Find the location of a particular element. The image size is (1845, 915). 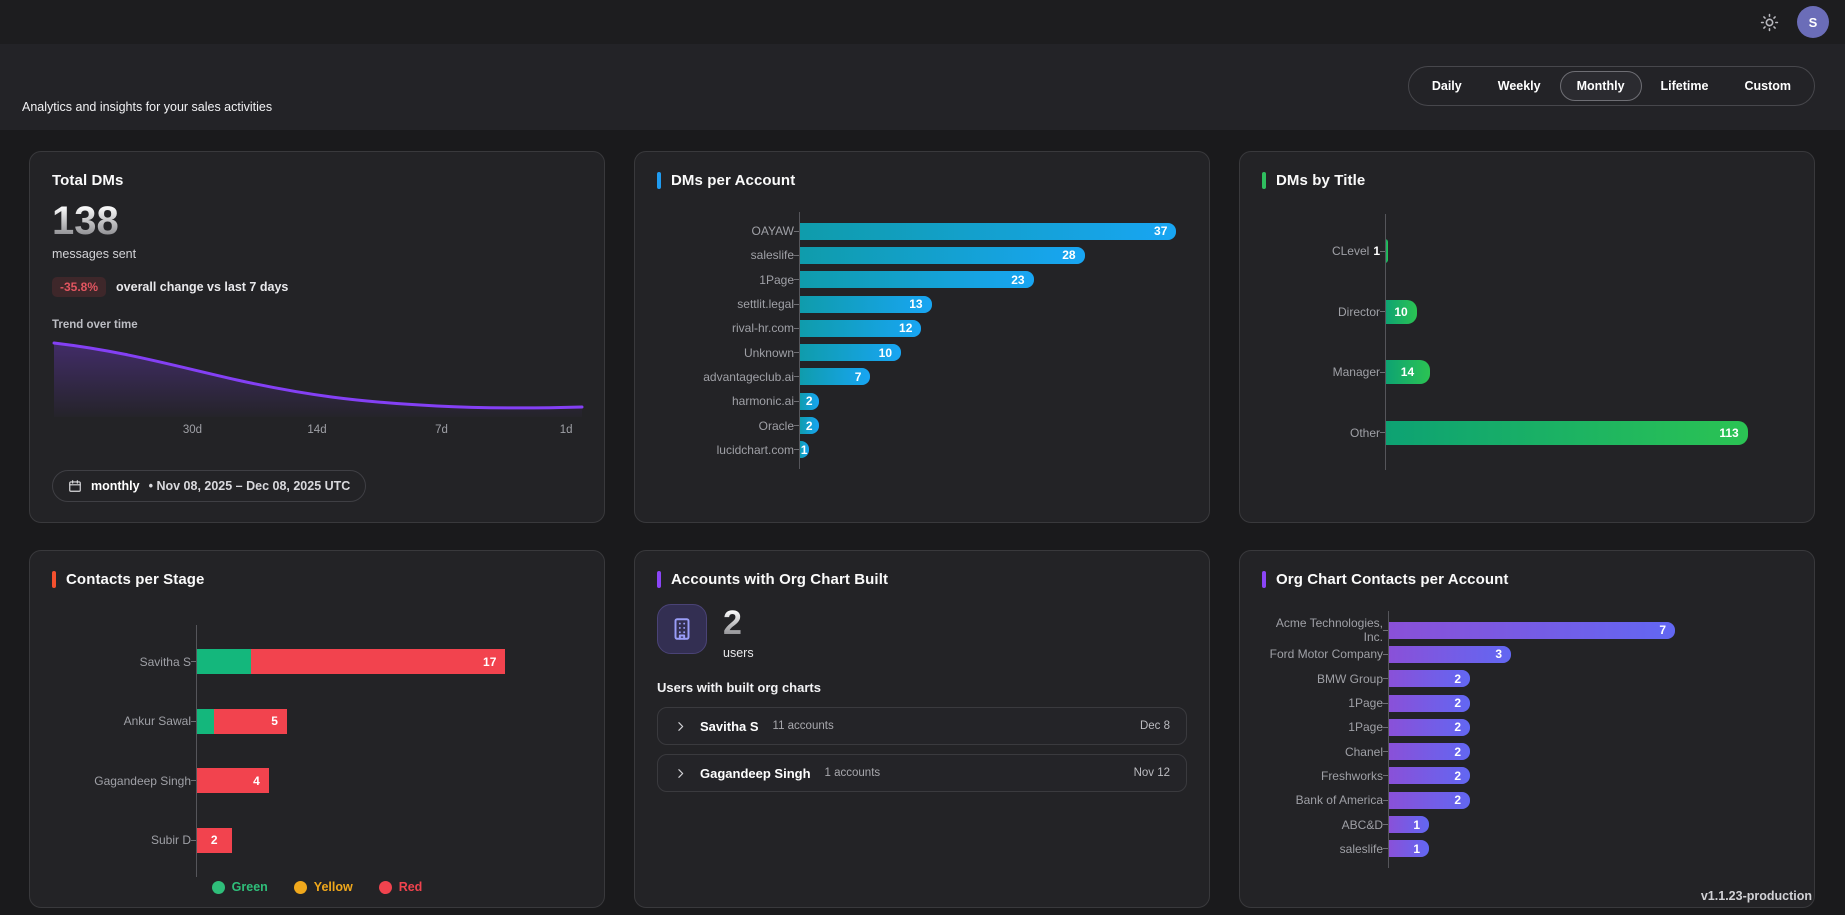

bar: 5 is located at coordinates (241, 721).